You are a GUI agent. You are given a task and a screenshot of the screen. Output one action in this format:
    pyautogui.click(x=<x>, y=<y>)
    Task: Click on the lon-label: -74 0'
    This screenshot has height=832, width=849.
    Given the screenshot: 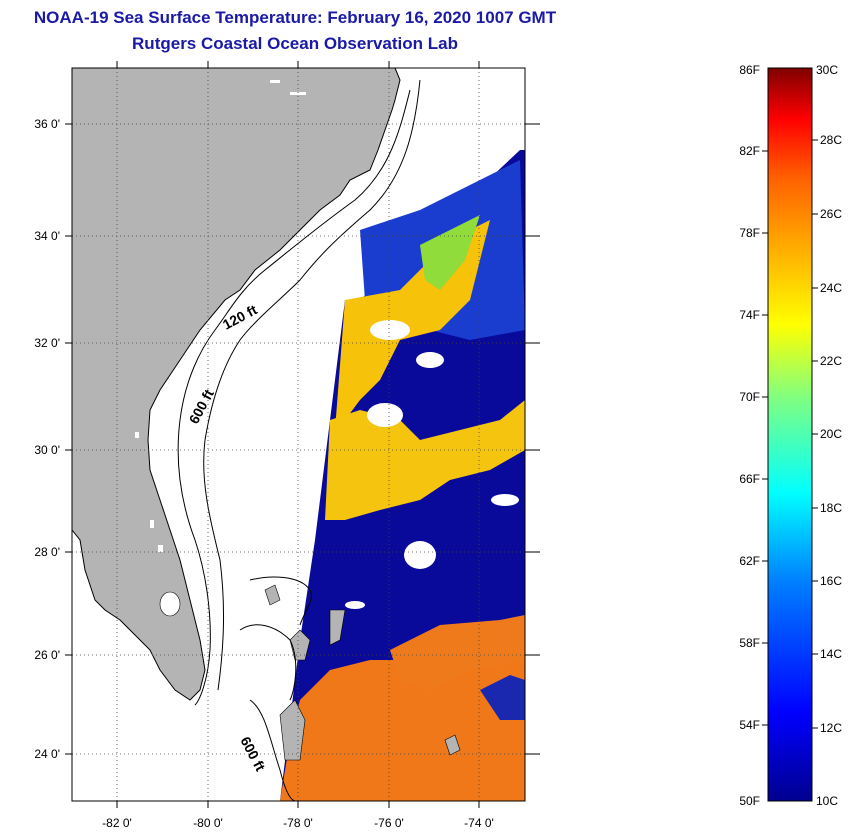 What is the action you would take?
    pyautogui.click(x=479, y=823)
    